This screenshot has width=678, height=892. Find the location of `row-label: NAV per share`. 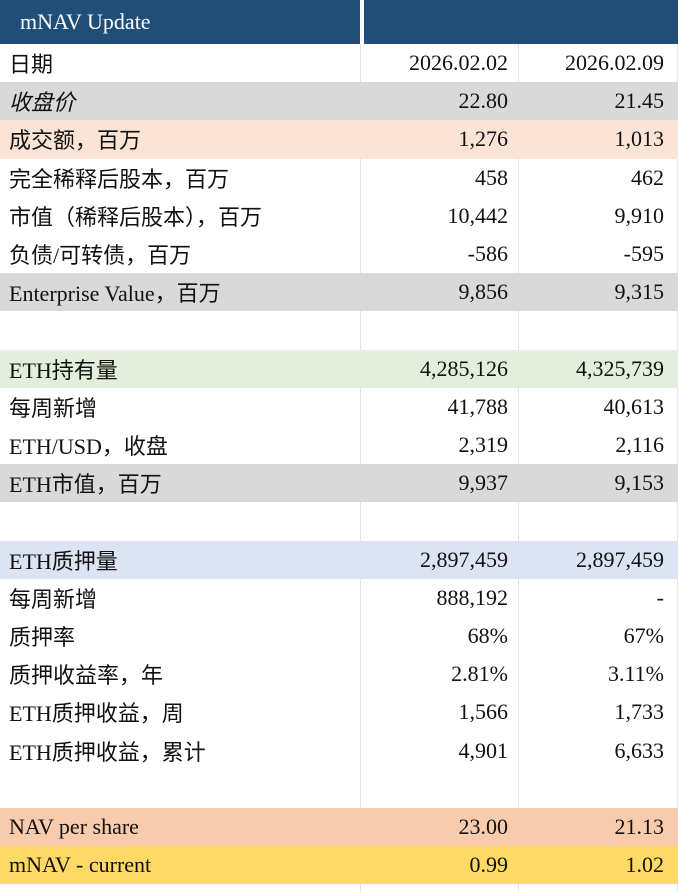

row-label: NAV per share is located at coordinates (74, 827).